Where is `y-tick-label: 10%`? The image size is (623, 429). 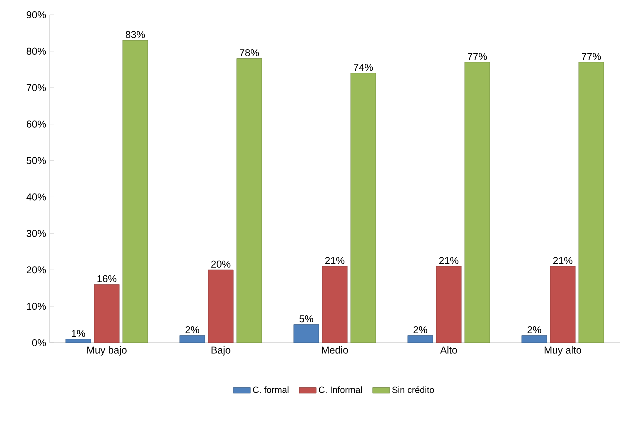 y-tick-label: 10% is located at coordinates (36, 306).